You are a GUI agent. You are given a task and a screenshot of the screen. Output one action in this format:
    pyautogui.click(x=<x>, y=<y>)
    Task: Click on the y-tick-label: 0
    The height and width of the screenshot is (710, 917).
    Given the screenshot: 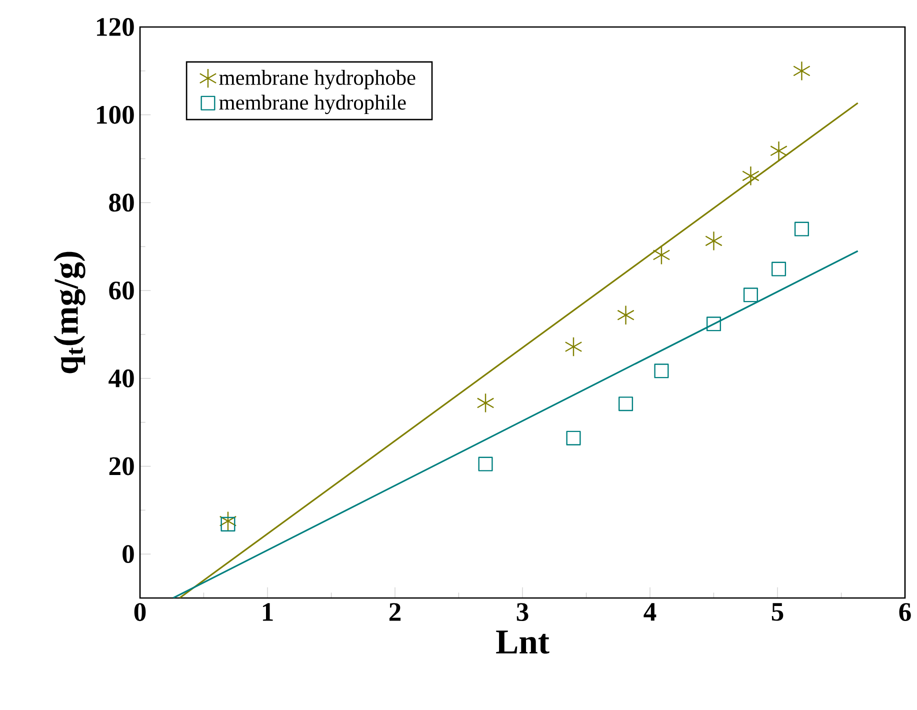 What is the action you would take?
    pyautogui.click(x=128, y=554)
    